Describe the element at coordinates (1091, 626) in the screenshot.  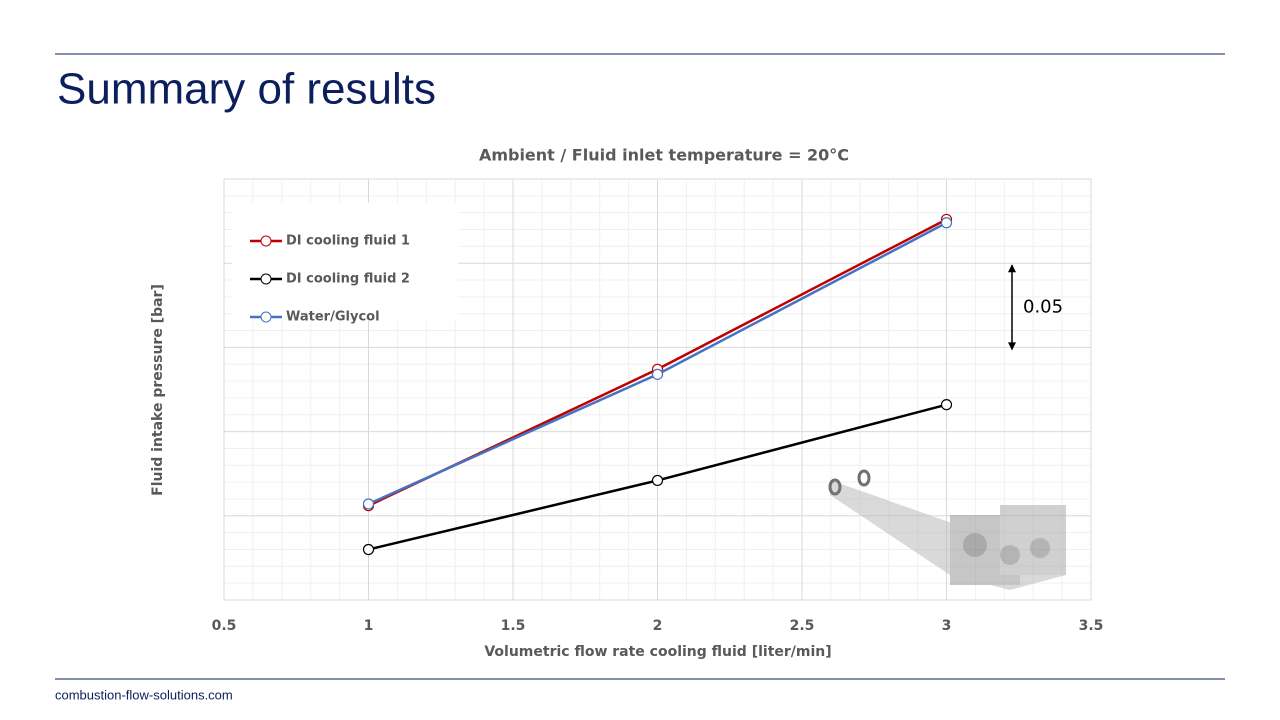
I see `x-tick-label: 3.5` at that location.